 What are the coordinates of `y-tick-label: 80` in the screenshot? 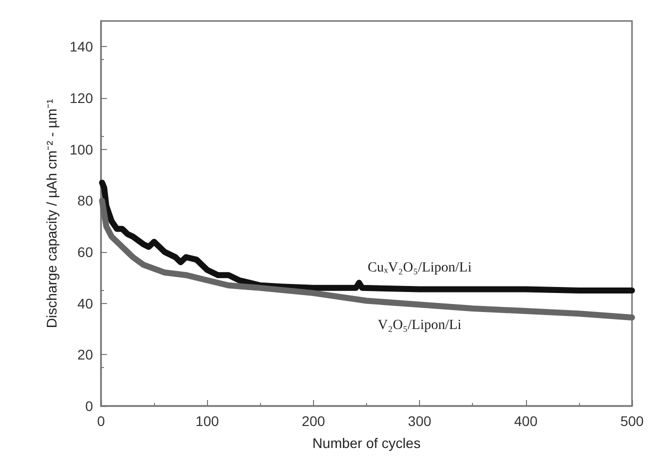 It's located at (85, 200).